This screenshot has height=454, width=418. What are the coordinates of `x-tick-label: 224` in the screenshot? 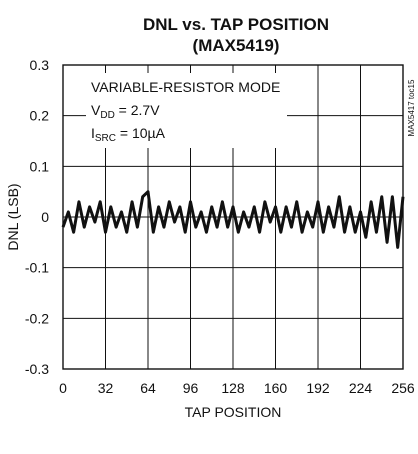 It's located at (361, 388).